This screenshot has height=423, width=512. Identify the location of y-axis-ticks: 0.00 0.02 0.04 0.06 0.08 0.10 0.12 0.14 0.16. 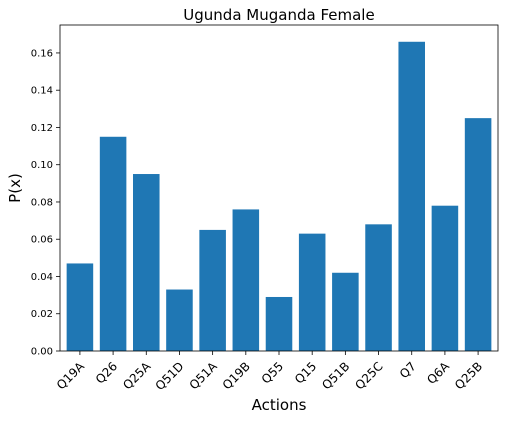
(45, 203).